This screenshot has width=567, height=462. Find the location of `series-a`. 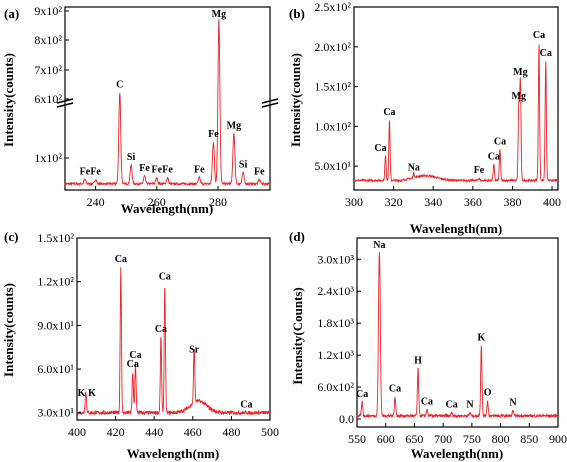

series-a is located at coordinates (167, 103).